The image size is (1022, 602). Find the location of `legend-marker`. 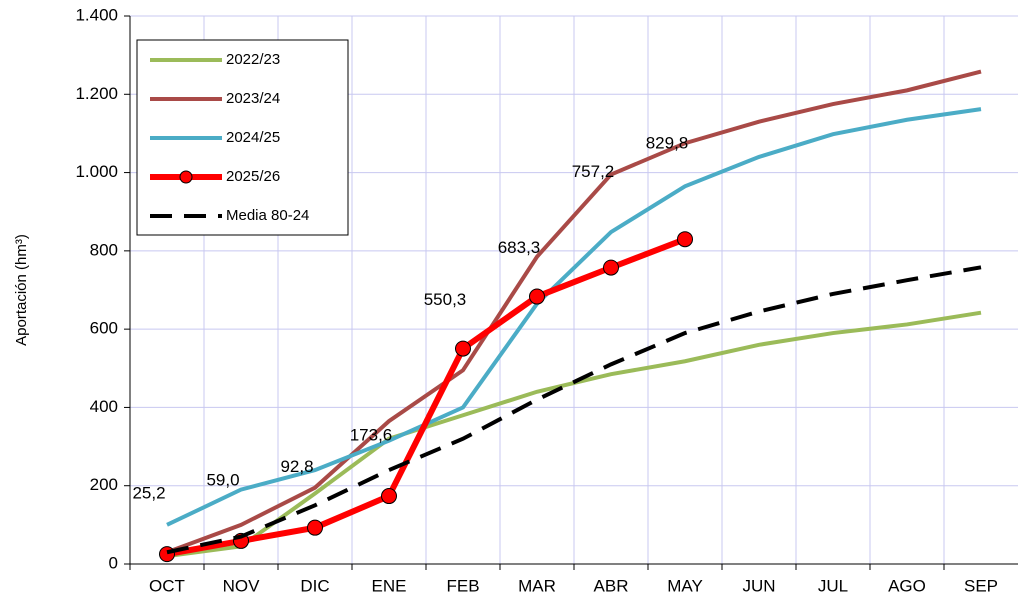

legend-marker is located at coordinates (186, 177).